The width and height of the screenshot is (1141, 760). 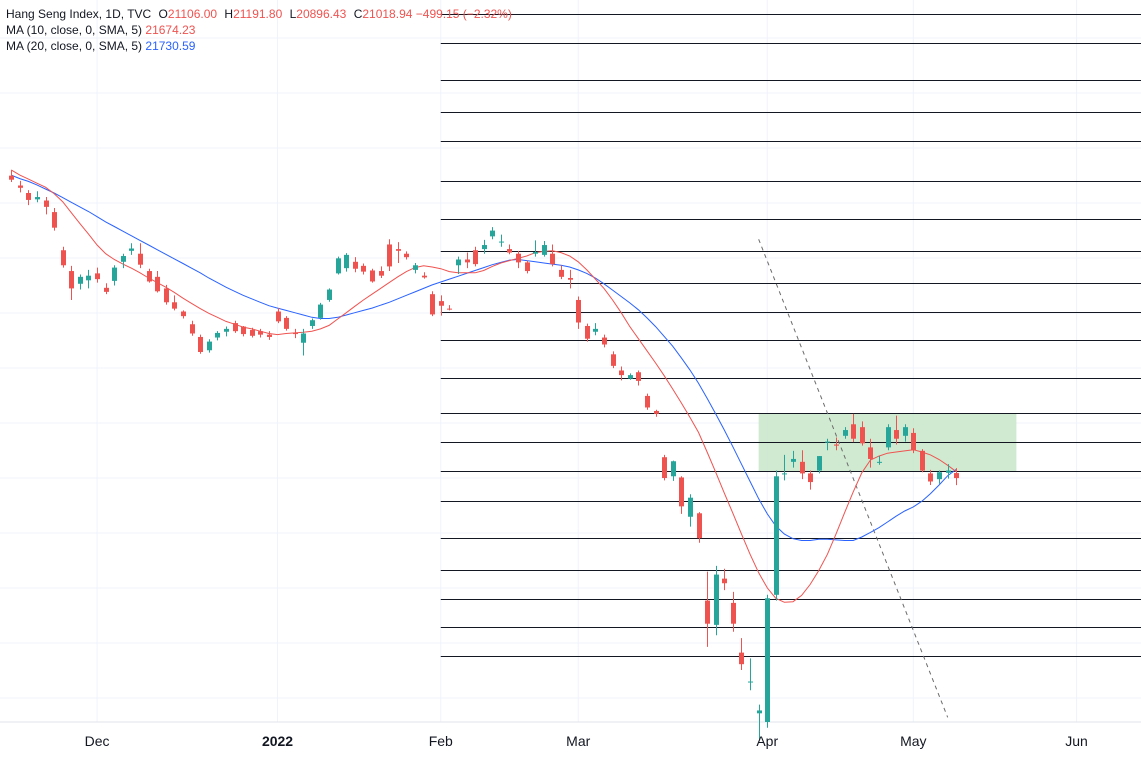 What do you see at coordinates (578, 741) in the screenshot?
I see `x-tick-label: Mar` at bounding box center [578, 741].